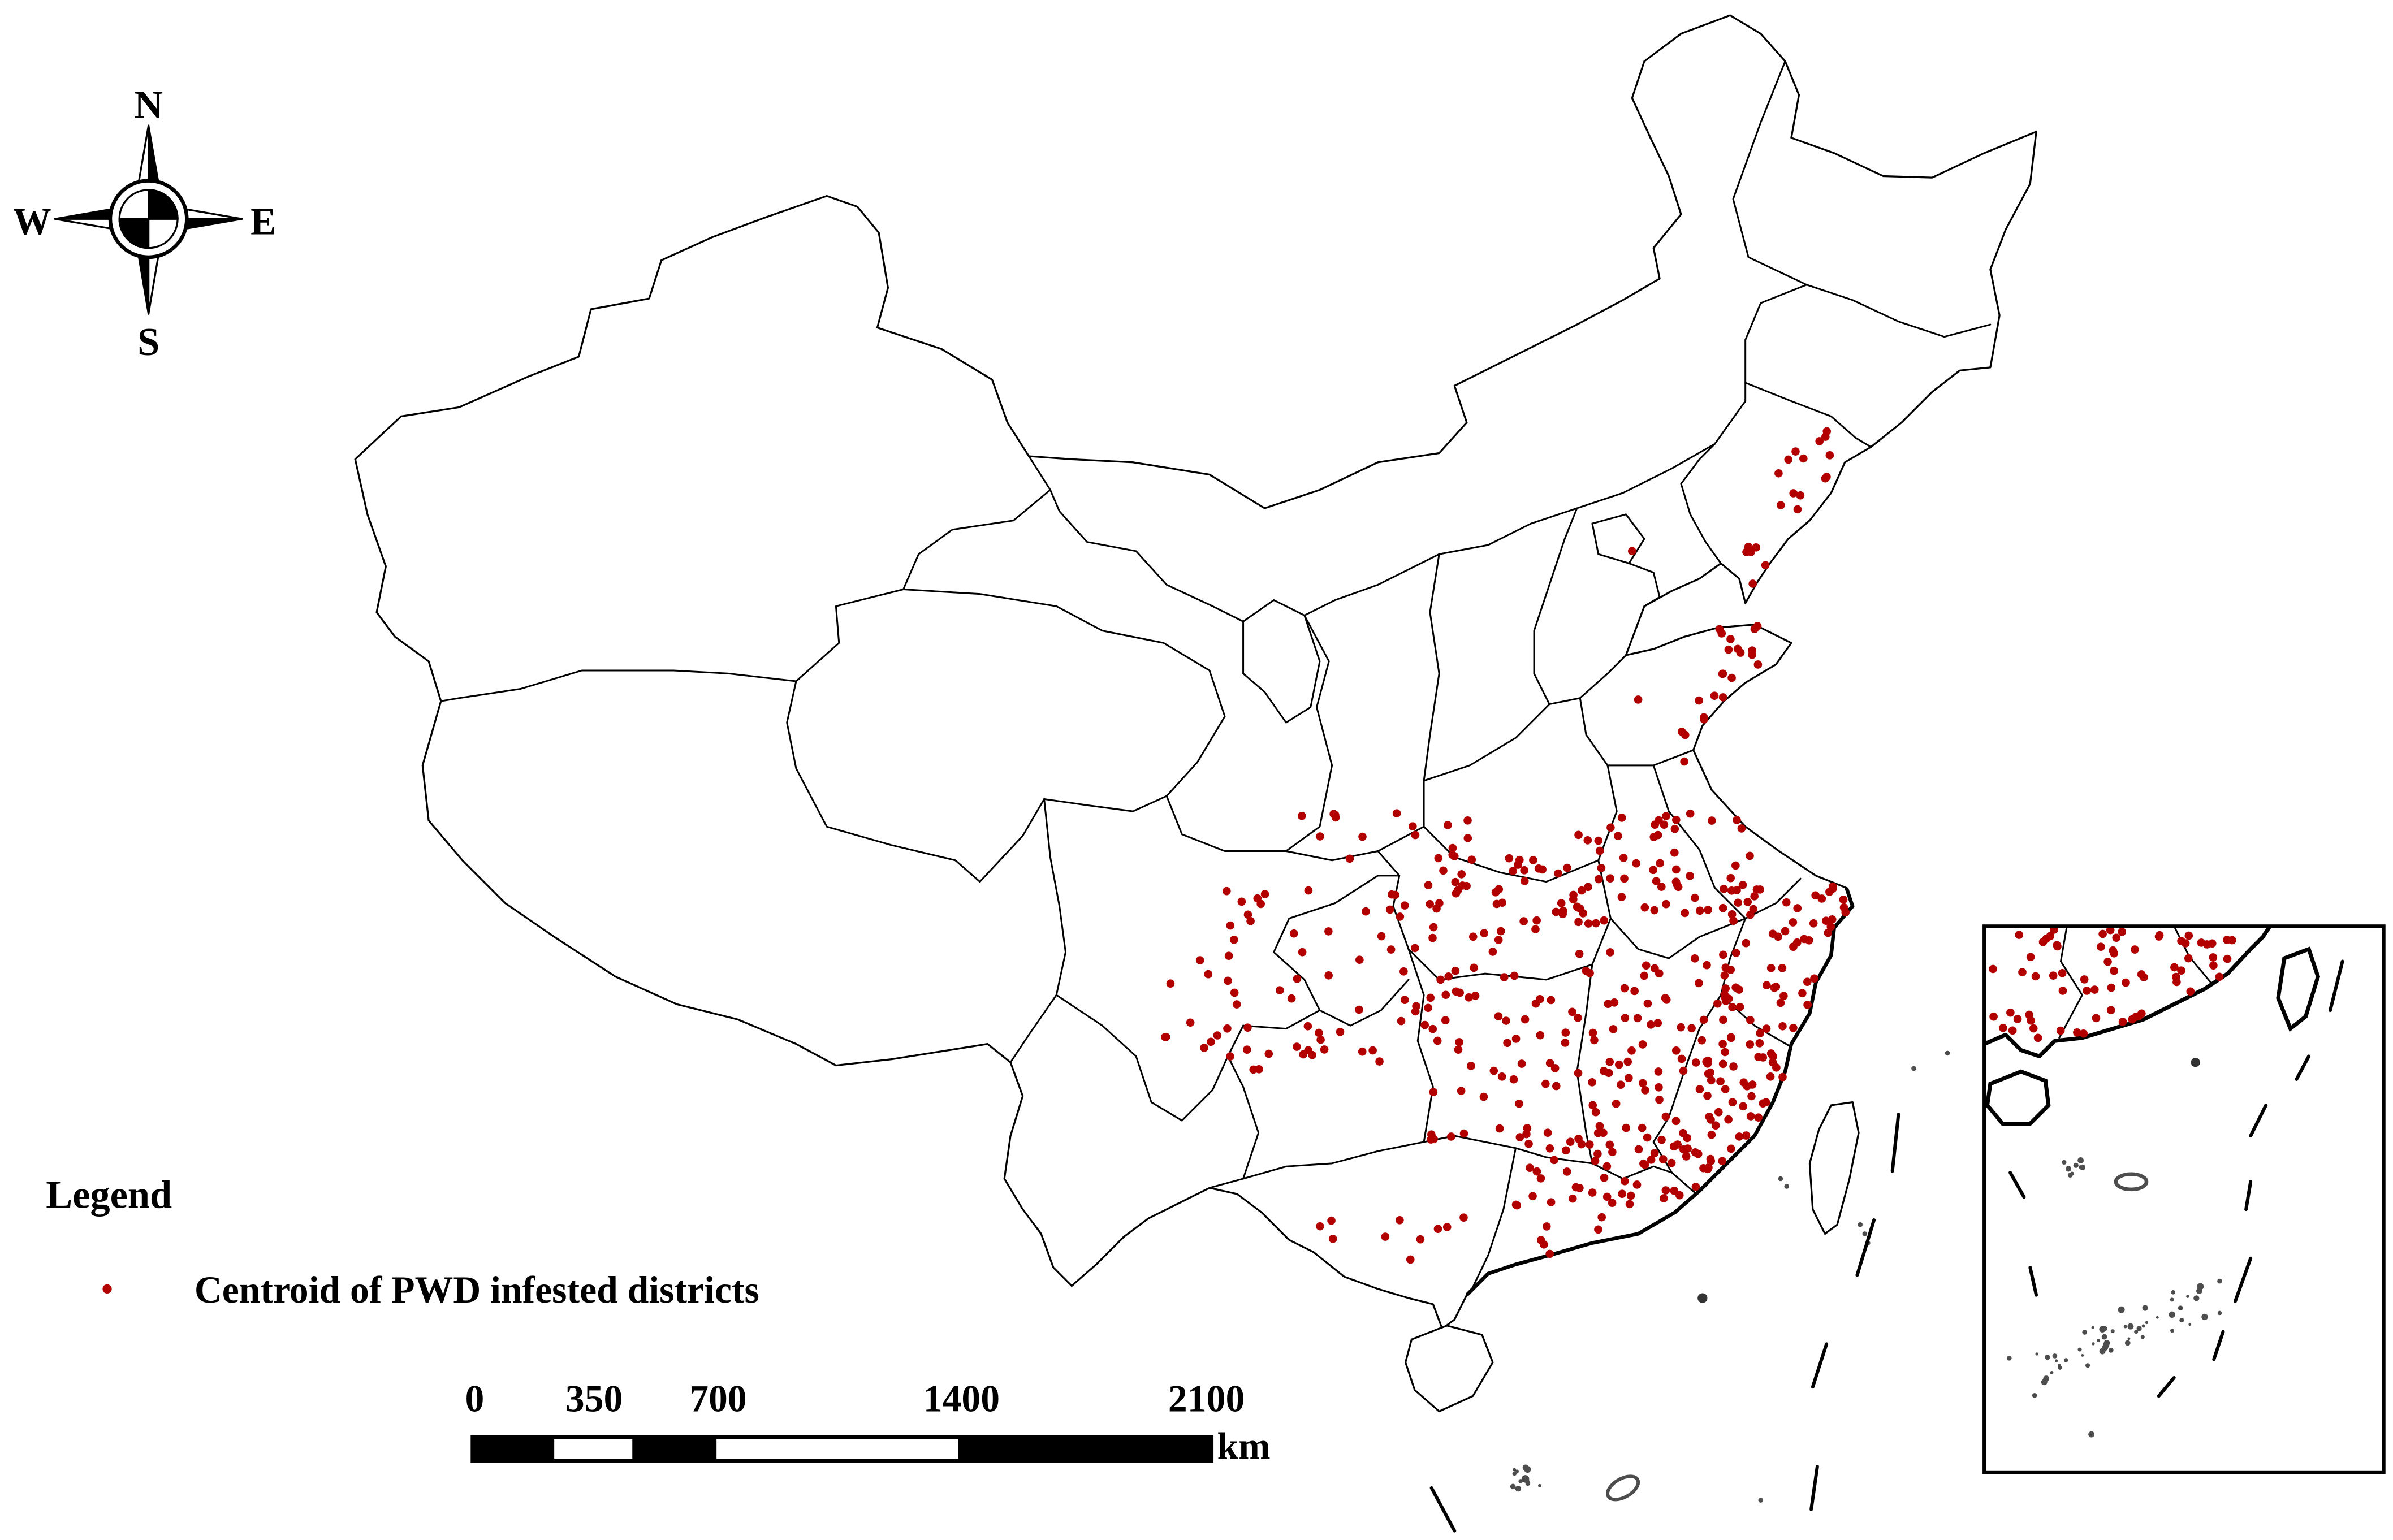  What do you see at coordinates (1895, 1143) in the screenshot?
I see `maritime-boundary-dash` at bounding box center [1895, 1143].